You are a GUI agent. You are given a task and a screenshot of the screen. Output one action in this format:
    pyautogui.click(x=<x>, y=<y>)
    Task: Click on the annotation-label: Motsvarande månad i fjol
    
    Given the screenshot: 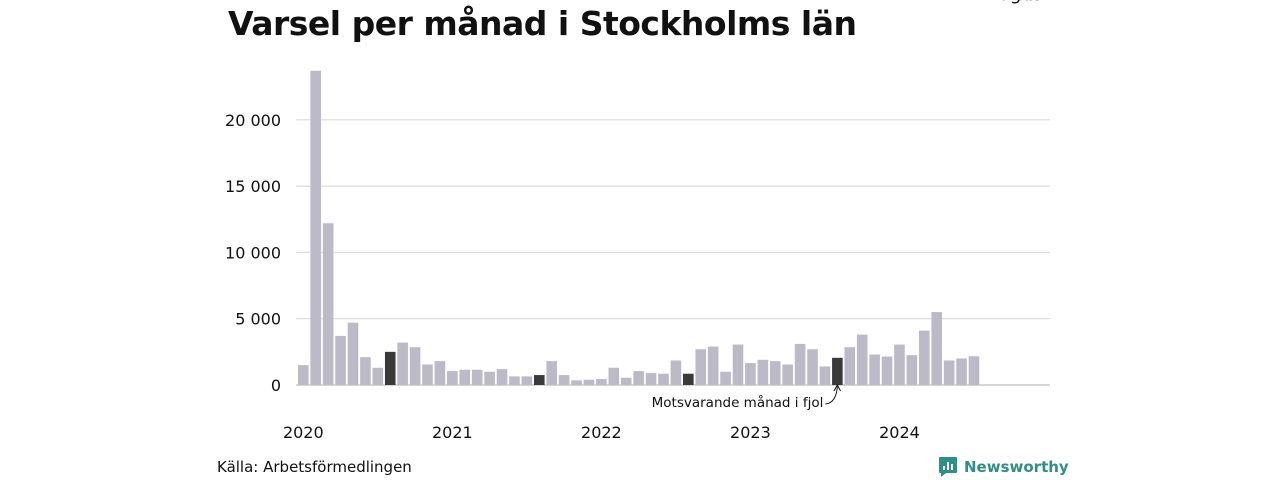 What is the action you would take?
    pyautogui.click(x=738, y=402)
    